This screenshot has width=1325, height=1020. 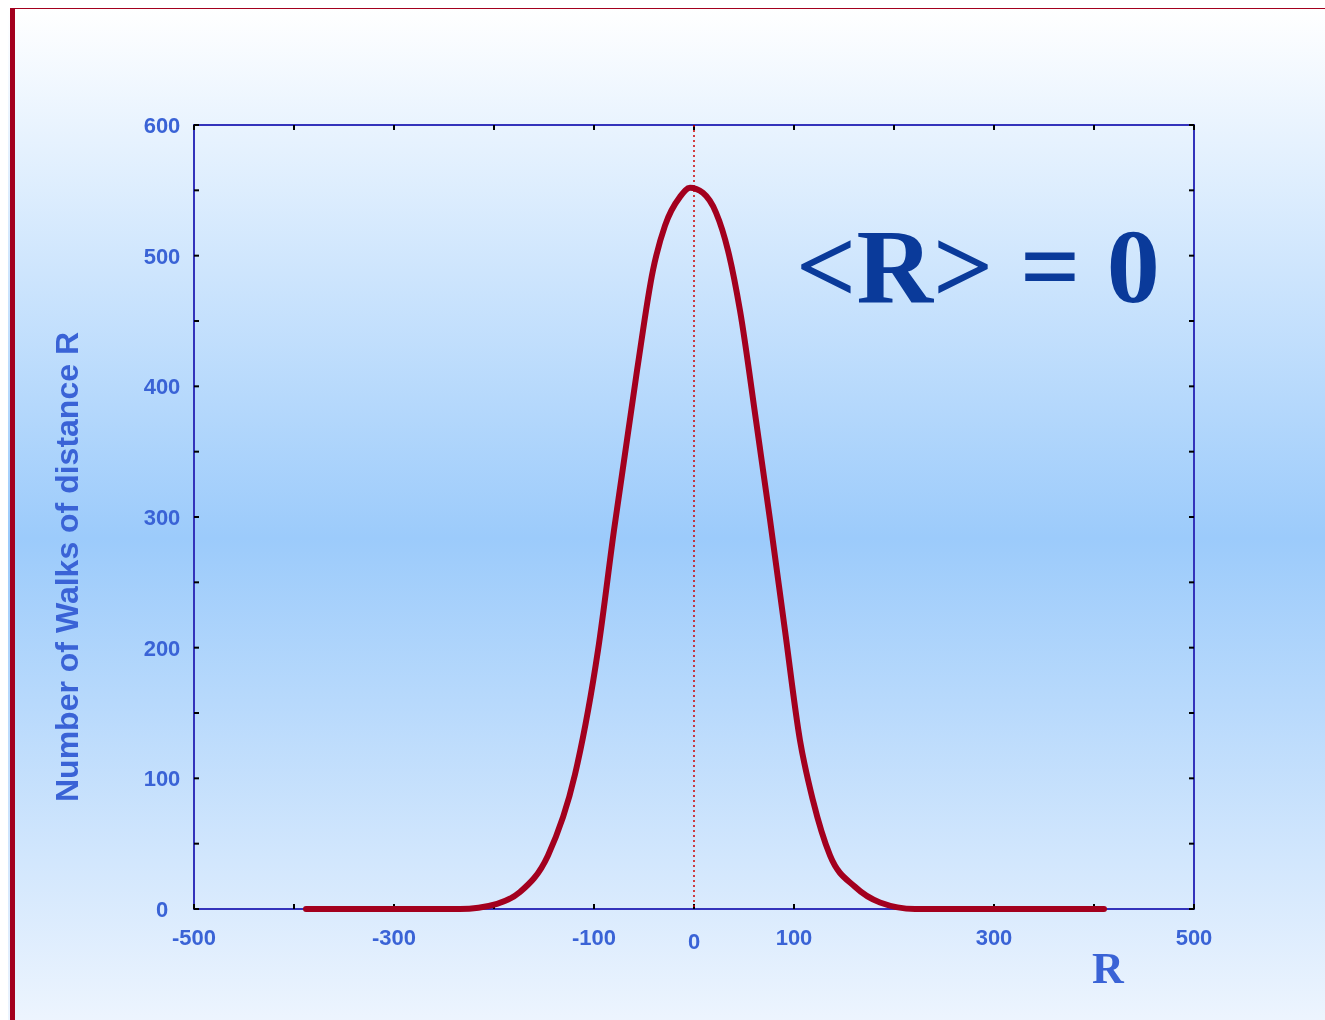 What do you see at coordinates (1109, 968) in the screenshot?
I see `x-axis-title: R` at bounding box center [1109, 968].